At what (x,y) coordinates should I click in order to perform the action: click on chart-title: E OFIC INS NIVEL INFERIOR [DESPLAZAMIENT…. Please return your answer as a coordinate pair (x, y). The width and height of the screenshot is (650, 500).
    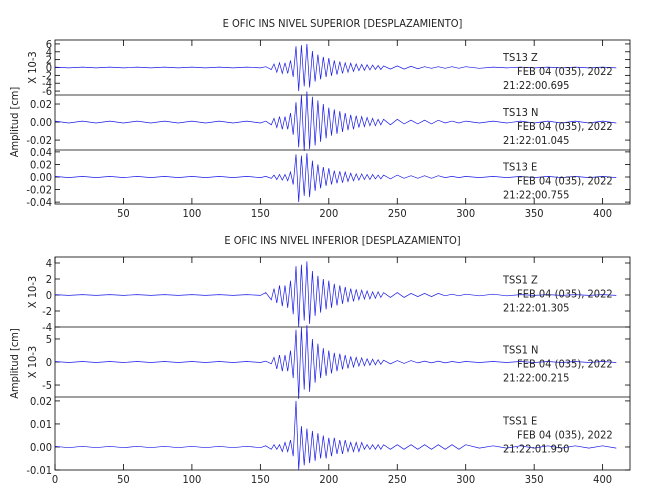
    Looking at the image, I should click on (342, 240).